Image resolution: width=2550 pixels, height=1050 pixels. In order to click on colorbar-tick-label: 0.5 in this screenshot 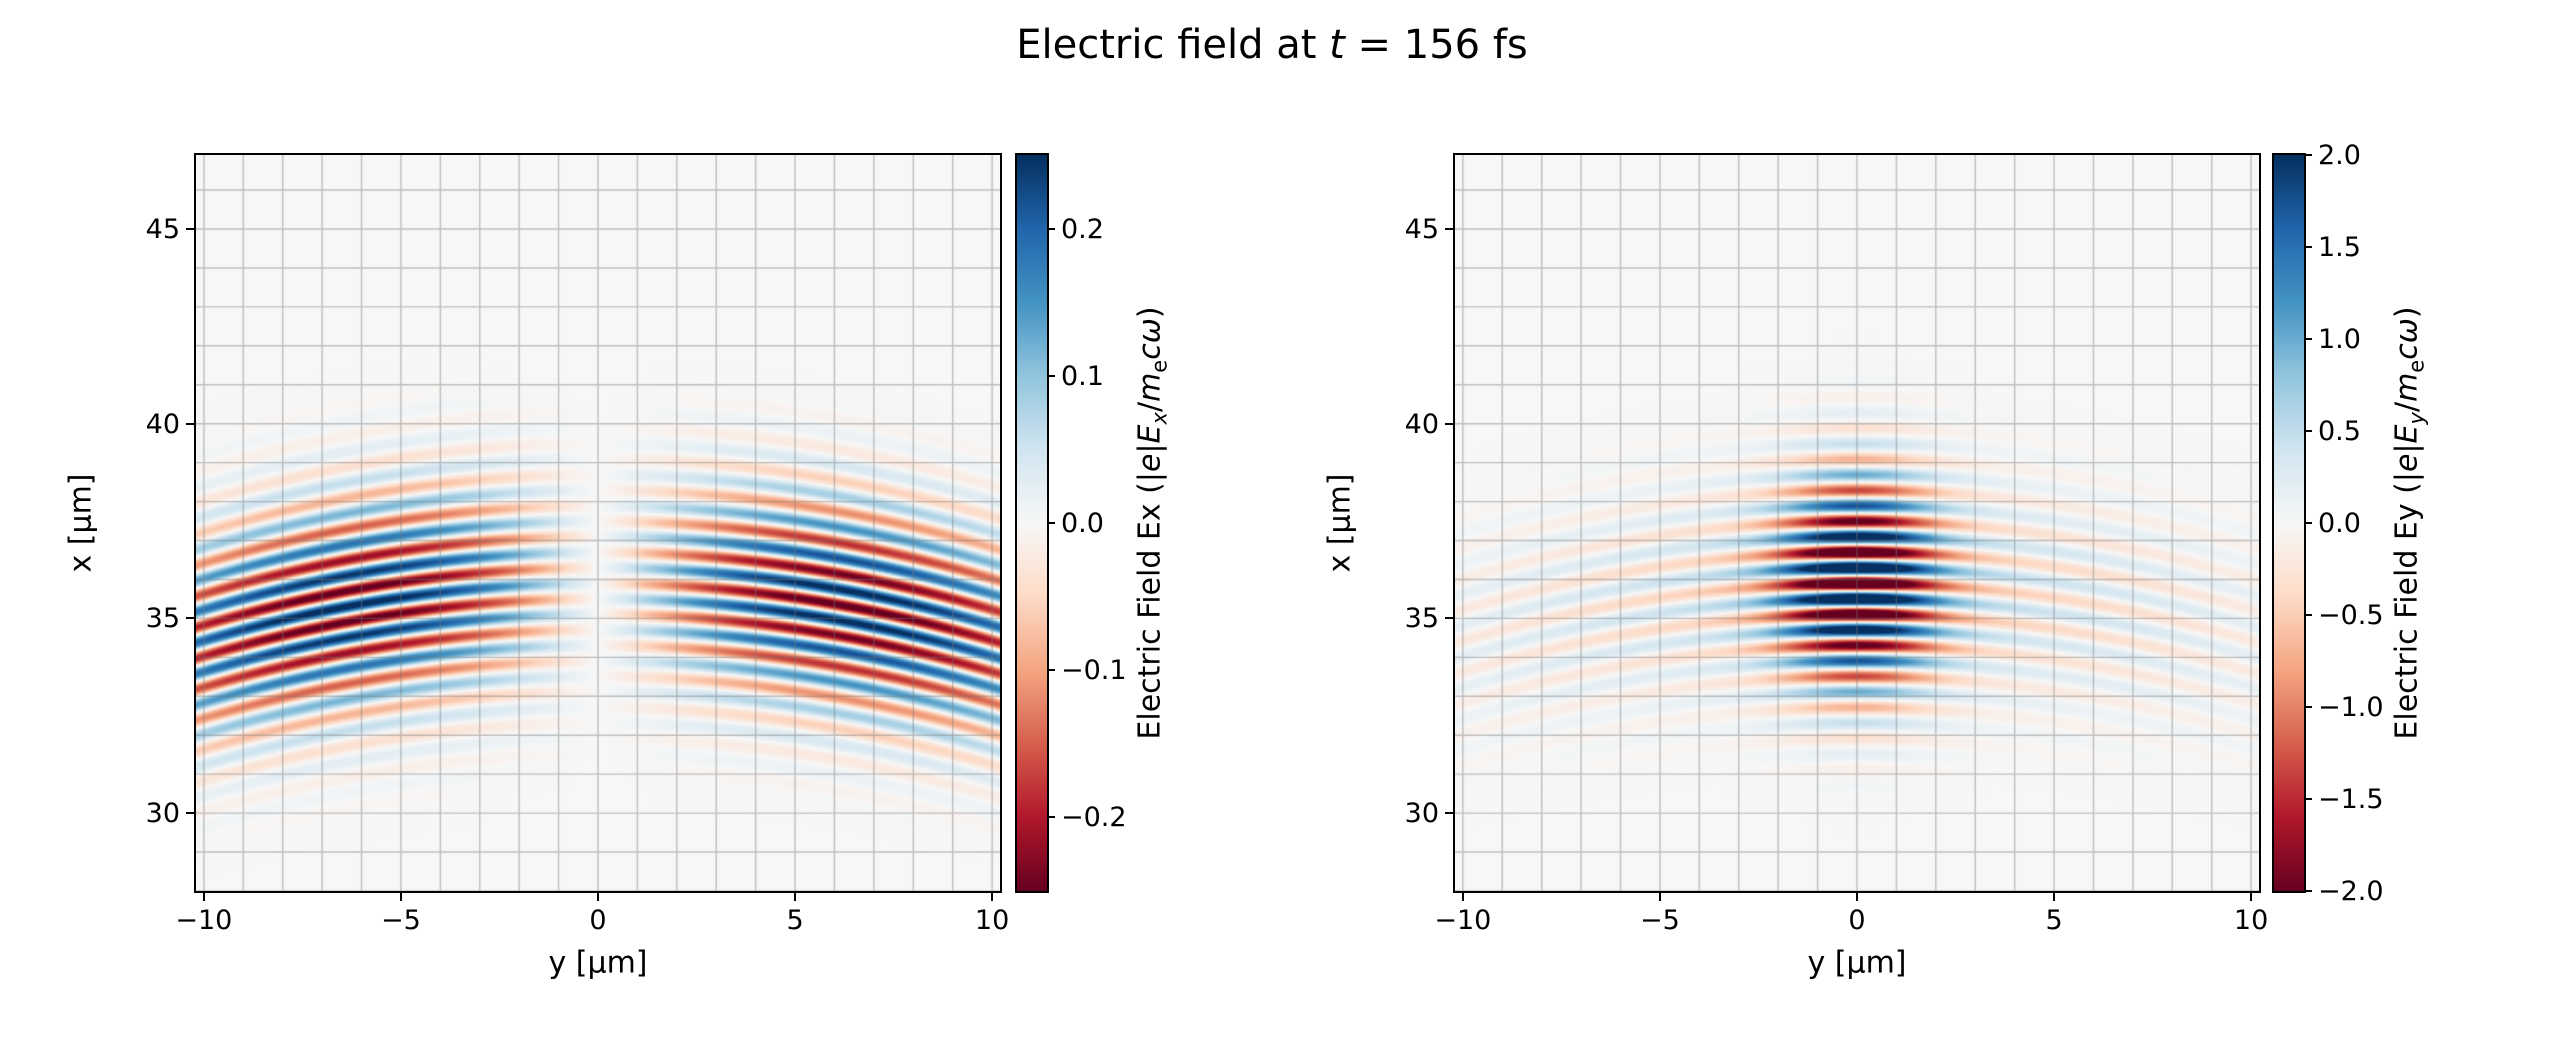, I will do `click(2339, 431)`.